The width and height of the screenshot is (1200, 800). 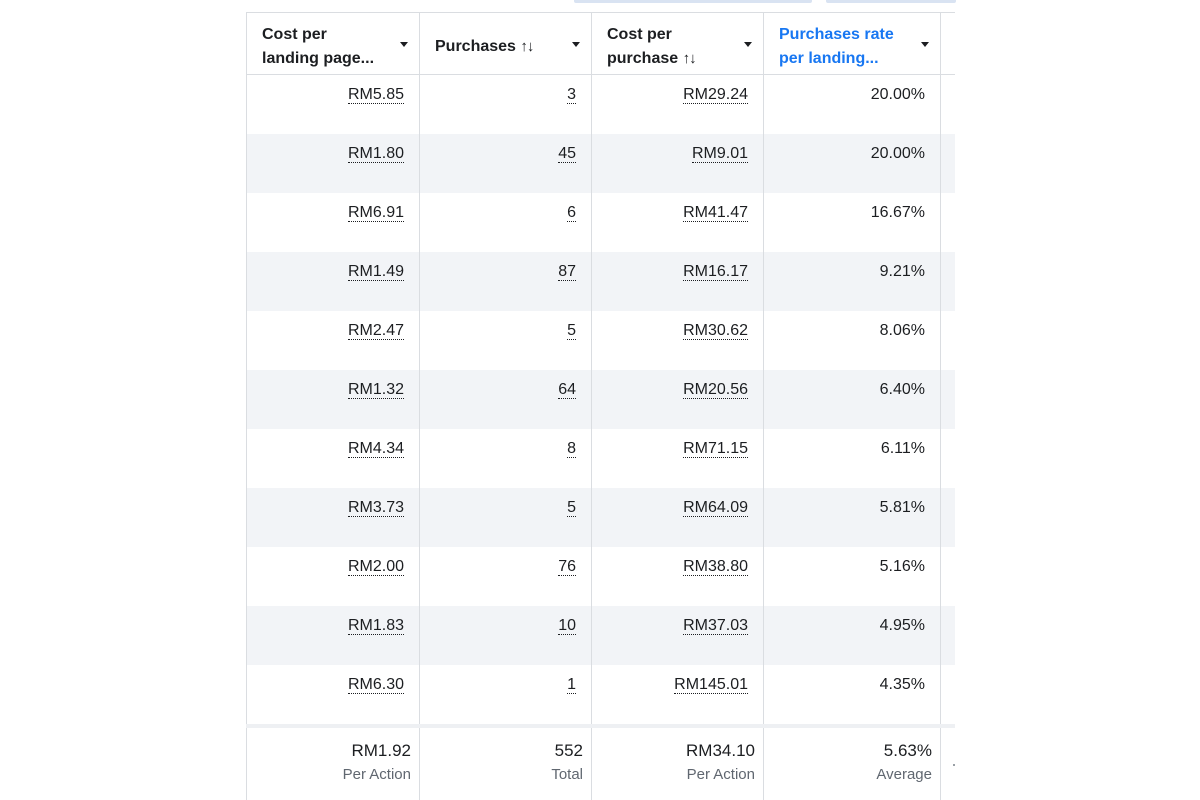 What do you see at coordinates (375, 213) in the screenshot?
I see `cost-per-landing-page-link: RM6.91` at bounding box center [375, 213].